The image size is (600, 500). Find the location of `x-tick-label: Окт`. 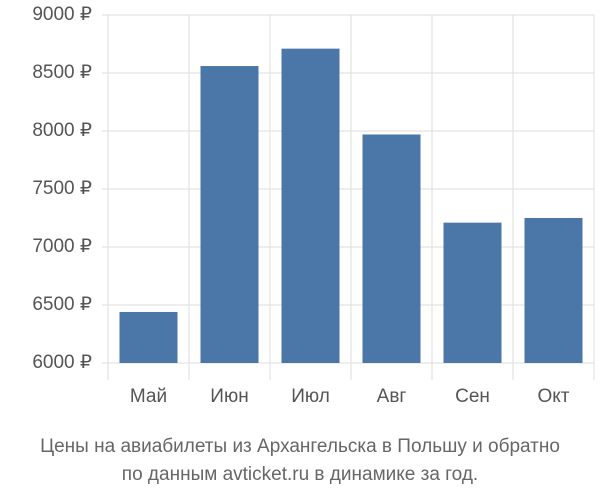

x-tick-label: Окт is located at coordinates (553, 396).